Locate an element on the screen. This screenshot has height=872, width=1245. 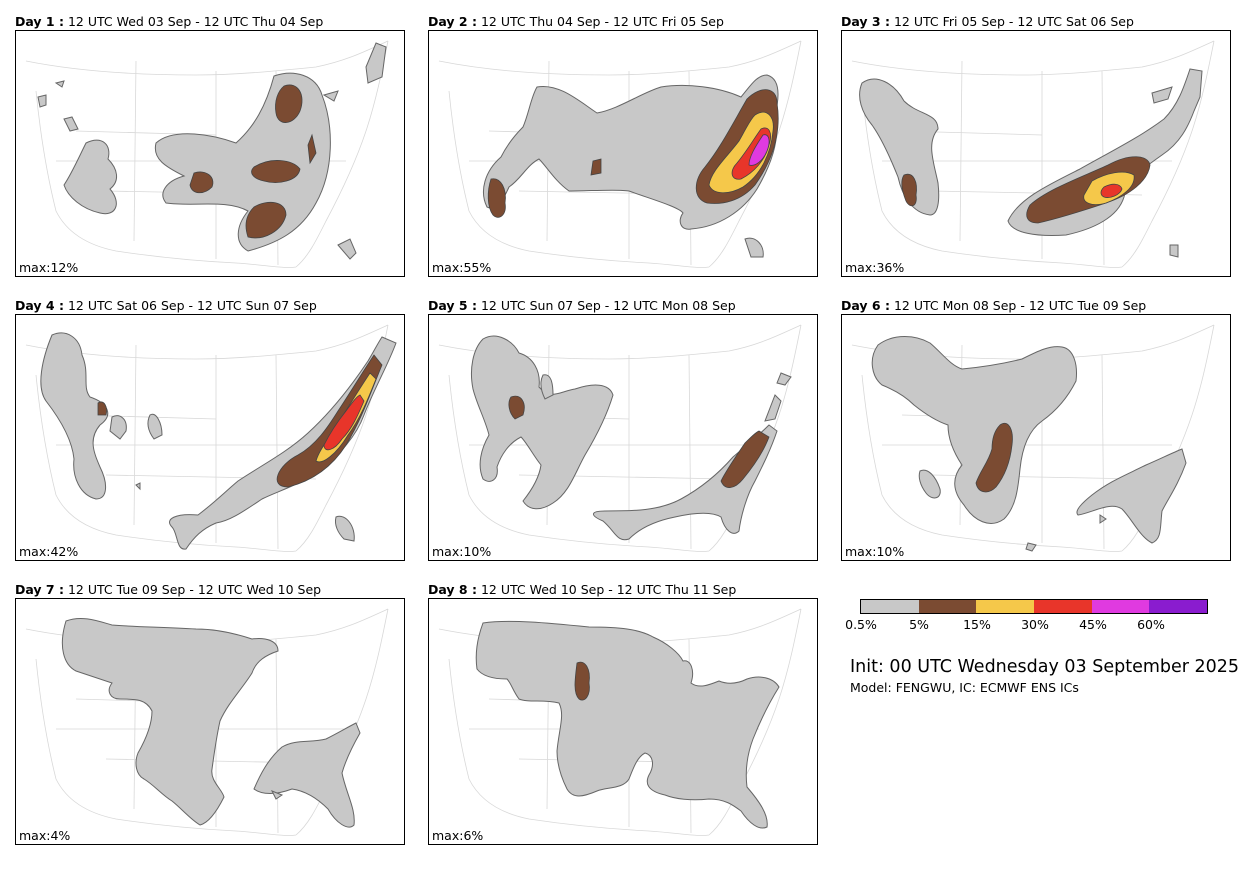
period-label: 12 UTC Sat 06 Sep - 12 UTC Sun 07 Sep is located at coordinates (192, 305).